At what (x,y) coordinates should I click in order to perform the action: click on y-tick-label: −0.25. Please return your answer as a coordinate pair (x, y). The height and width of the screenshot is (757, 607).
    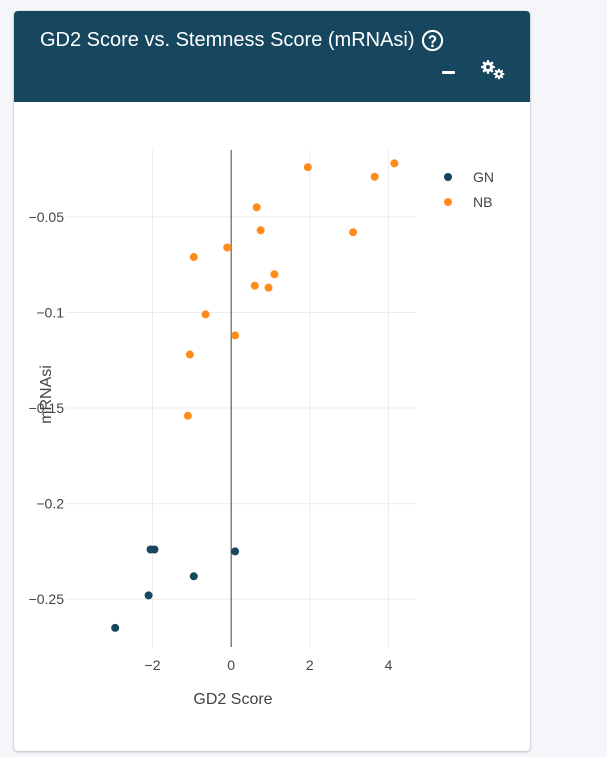
    Looking at the image, I should click on (47, 599).